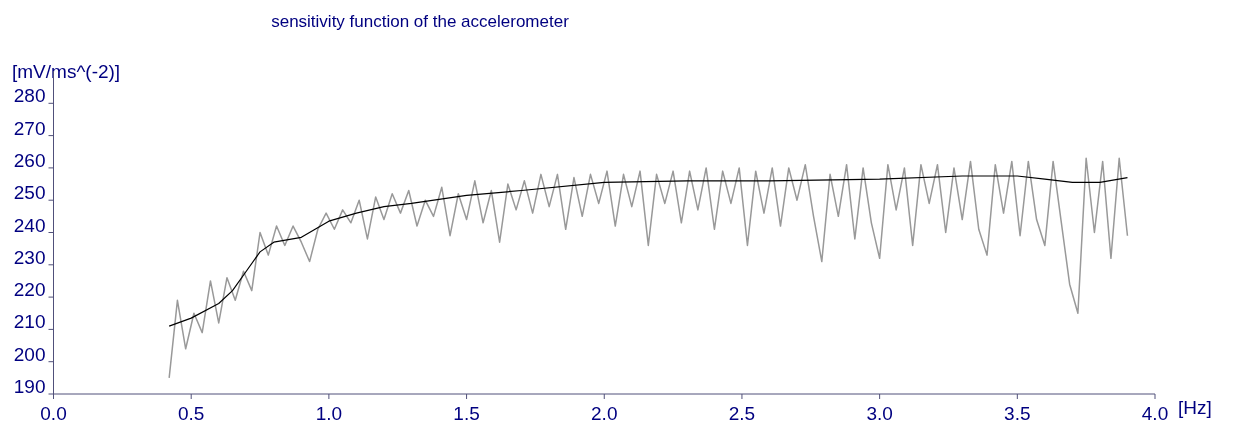 This screenshot has height=430, width=1236. I want to click on y-tick-label: 210, so click(29, 322).